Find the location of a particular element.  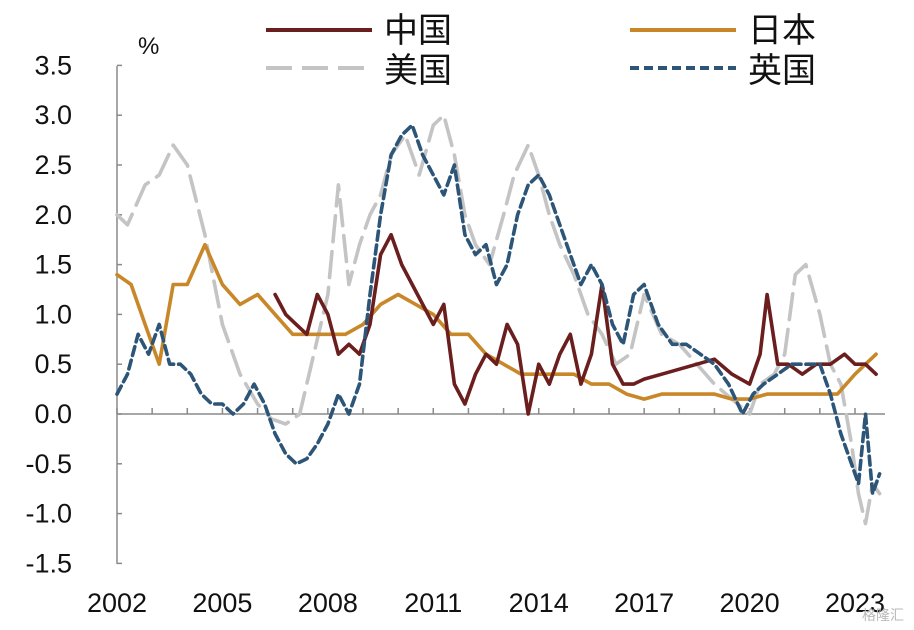

legend: 中国 日本 美国 英国 is located at coordinates (541, 51).